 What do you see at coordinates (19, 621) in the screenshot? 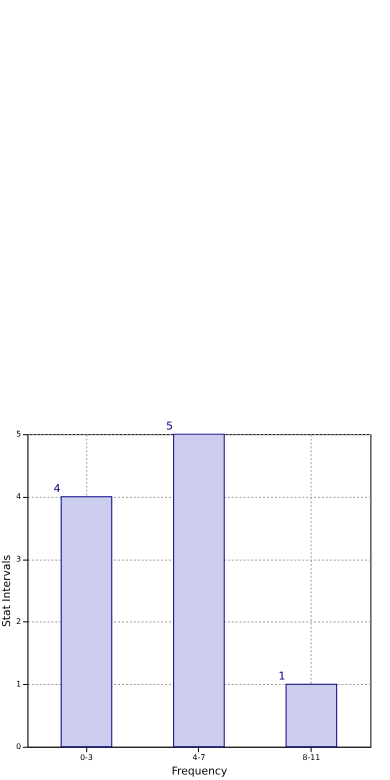
I see `y-tick-label: 2` at bounding box center [19, 621].